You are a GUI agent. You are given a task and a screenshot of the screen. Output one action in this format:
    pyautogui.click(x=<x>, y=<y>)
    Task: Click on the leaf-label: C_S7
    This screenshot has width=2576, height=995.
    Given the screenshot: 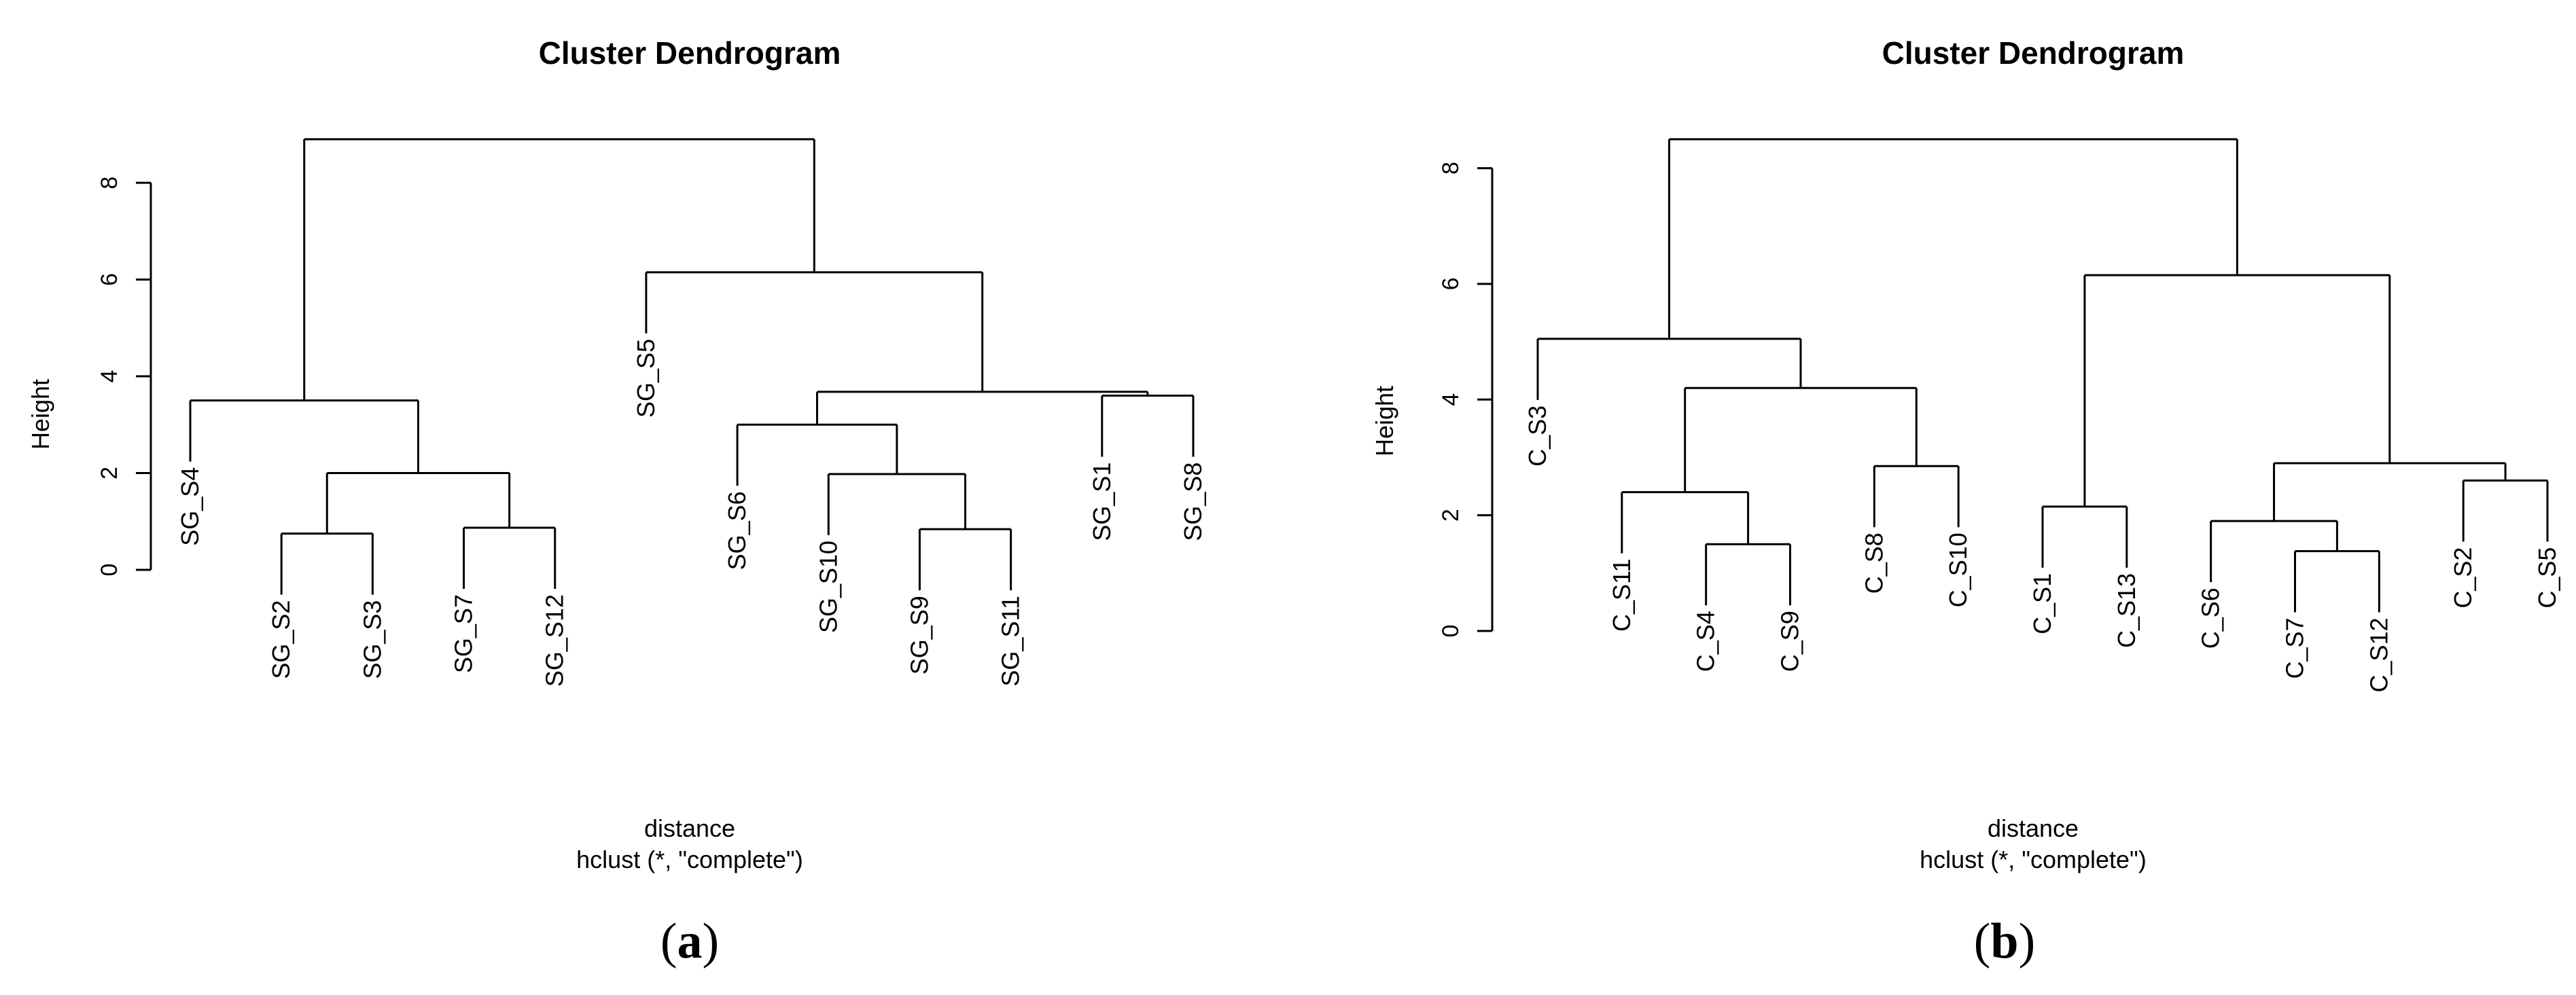 What is the action you would take?
    pyautogui.click(x=2295, y=648)
    